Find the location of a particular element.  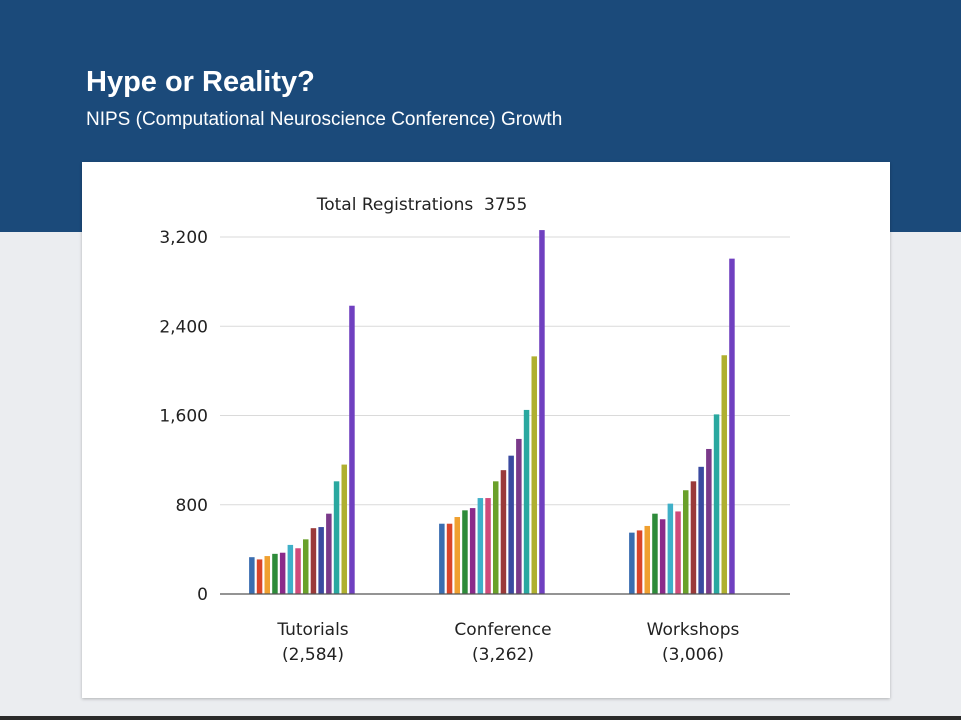

x-category-label: Tutorials is located at coordinates (312, 630).